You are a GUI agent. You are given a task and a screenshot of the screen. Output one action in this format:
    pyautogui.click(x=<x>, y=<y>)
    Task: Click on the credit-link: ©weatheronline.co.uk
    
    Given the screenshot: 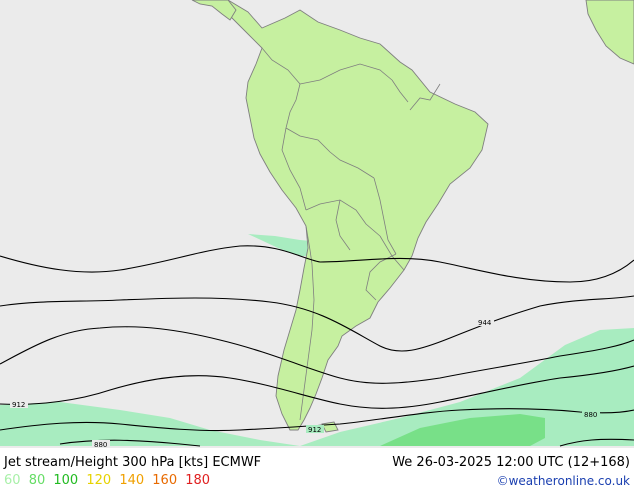 What is the action you would take?
    pyautogui.click(x=563, y=481)
    